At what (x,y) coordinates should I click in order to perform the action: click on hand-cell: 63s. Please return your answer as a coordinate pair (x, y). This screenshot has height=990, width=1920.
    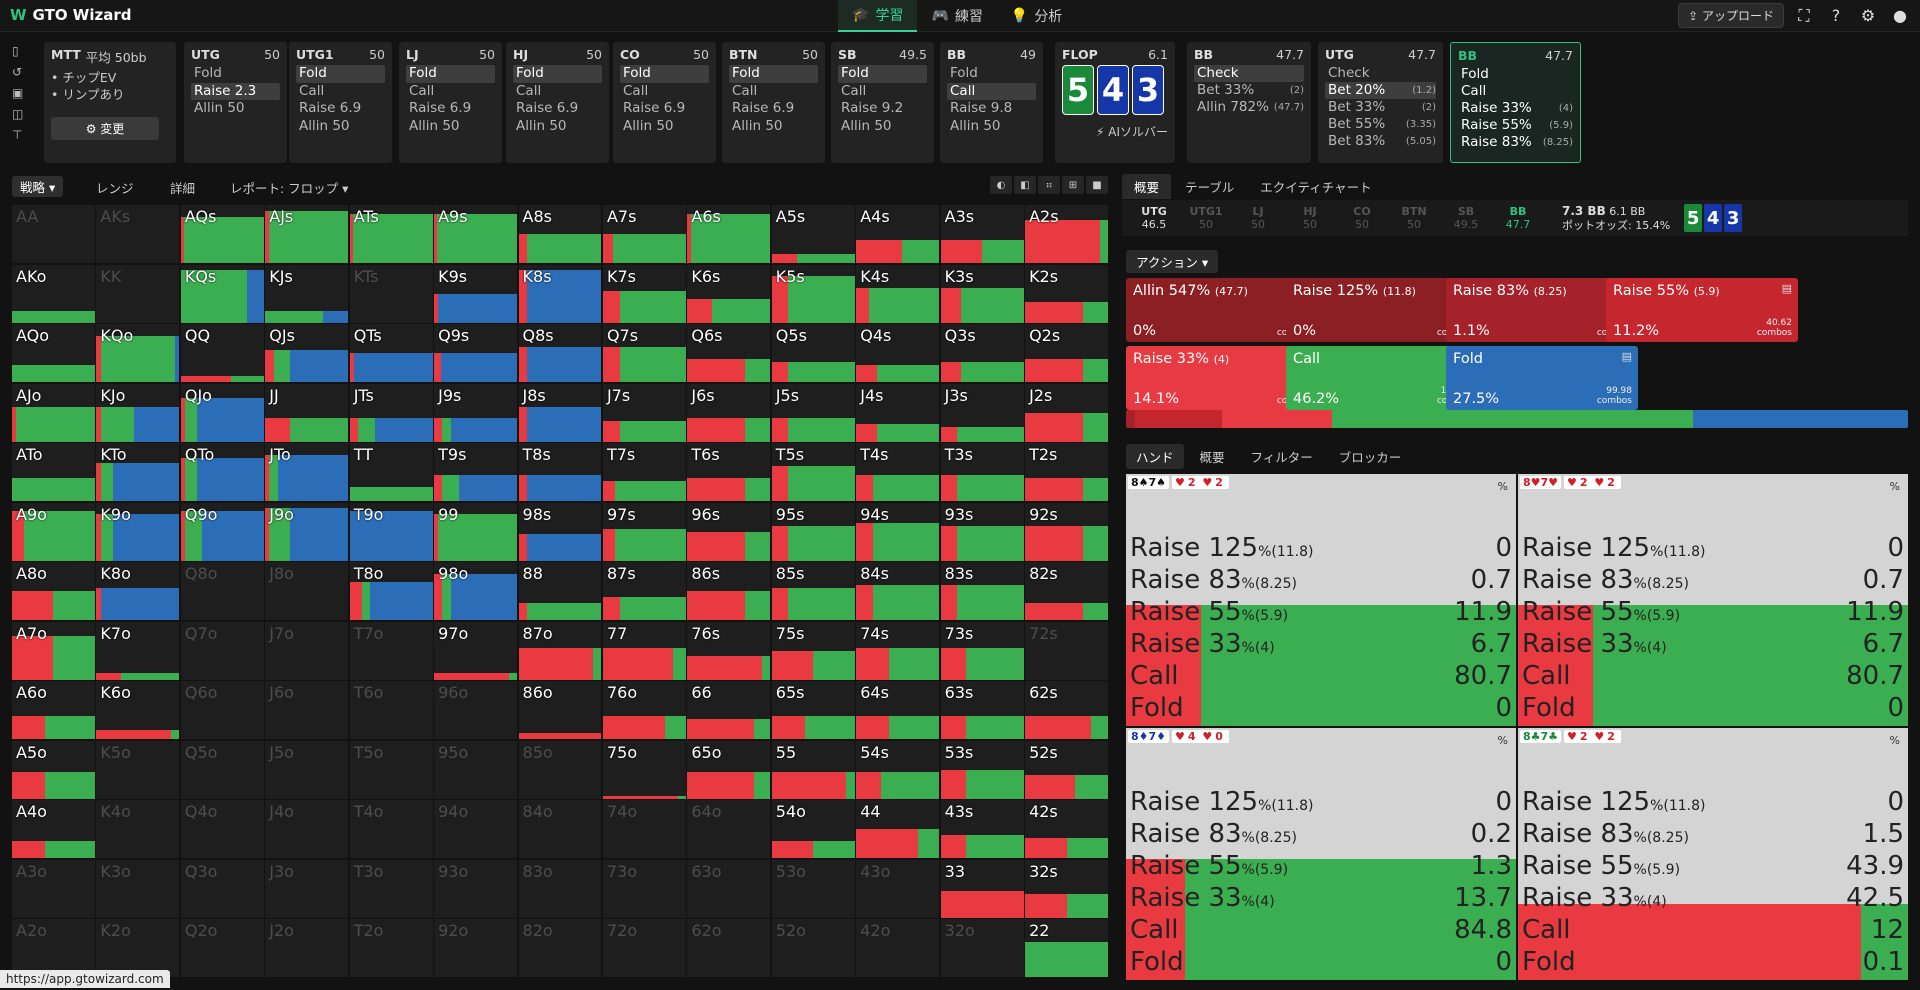
    Looking at the image, I should click on (982, 710).